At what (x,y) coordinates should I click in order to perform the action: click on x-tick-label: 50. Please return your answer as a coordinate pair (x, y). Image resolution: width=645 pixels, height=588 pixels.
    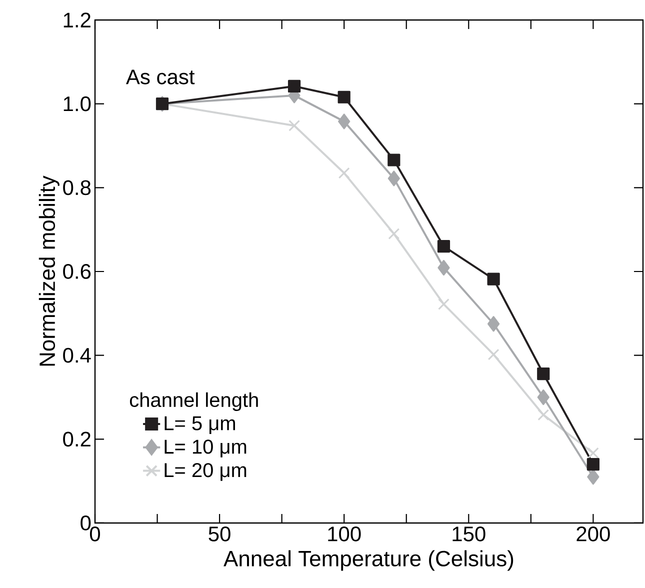
    Looking at the image, I should click on (219, 534).